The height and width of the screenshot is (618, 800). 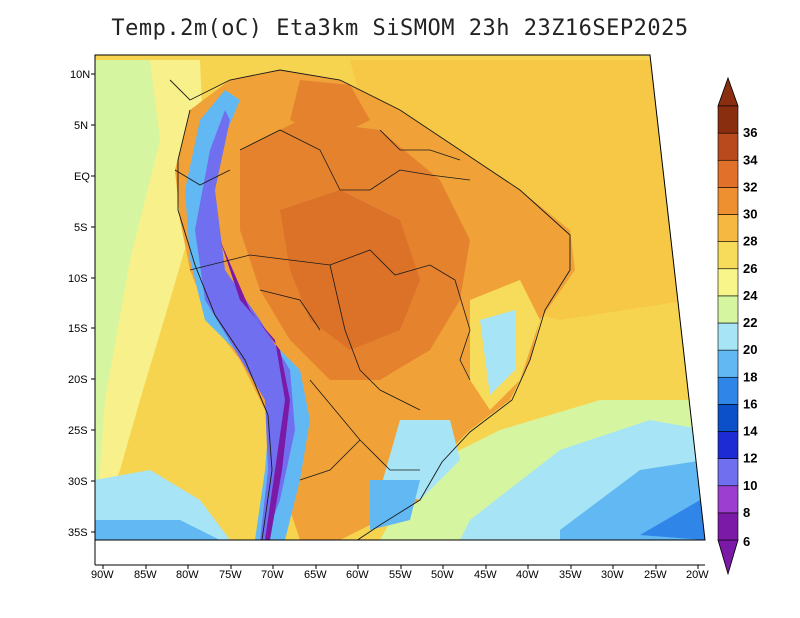 I want to click on colorbar-label: 10, so click(x=750, y=485).